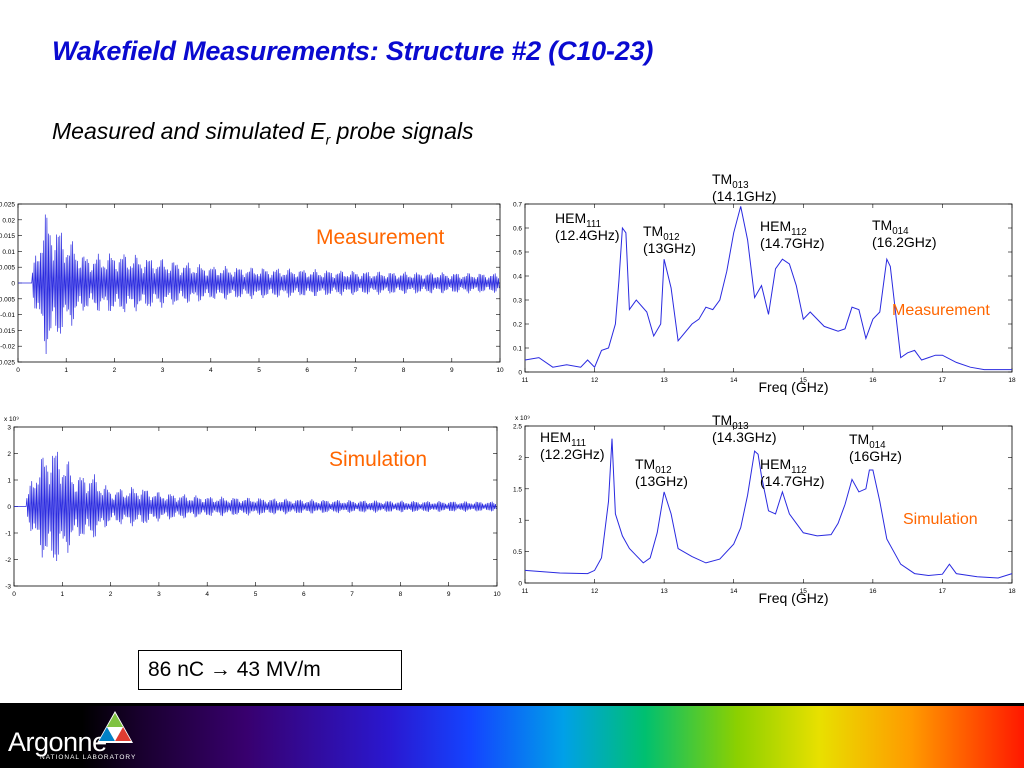 The image size is (1024, 768). Describe the element at coordinates (517, 489) in the screenshot. I see `y-tick-label: 1.5` at that location.